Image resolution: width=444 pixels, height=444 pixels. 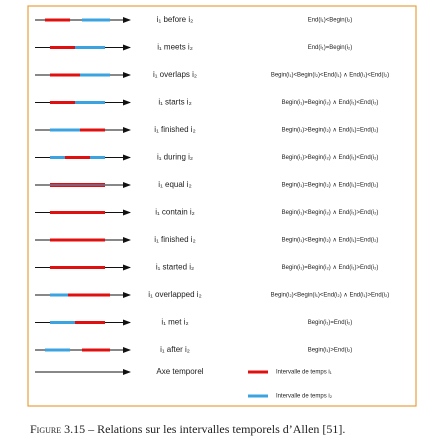 What do you see at coordinates (175, 47) in the screenshot?
I see `relation-label: i₁ meets i₂` at bounding box center [175, 47].